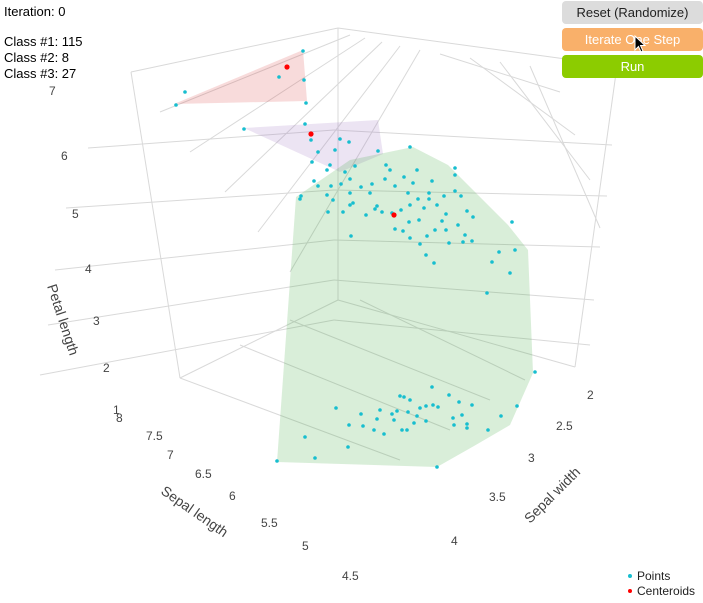 Image resolution: width=703 pixels, height=603 pixels. What do you see at coordinates (311, 134) in the screenshot?
I see `centroid-class2` at bounding box center [311, 134].